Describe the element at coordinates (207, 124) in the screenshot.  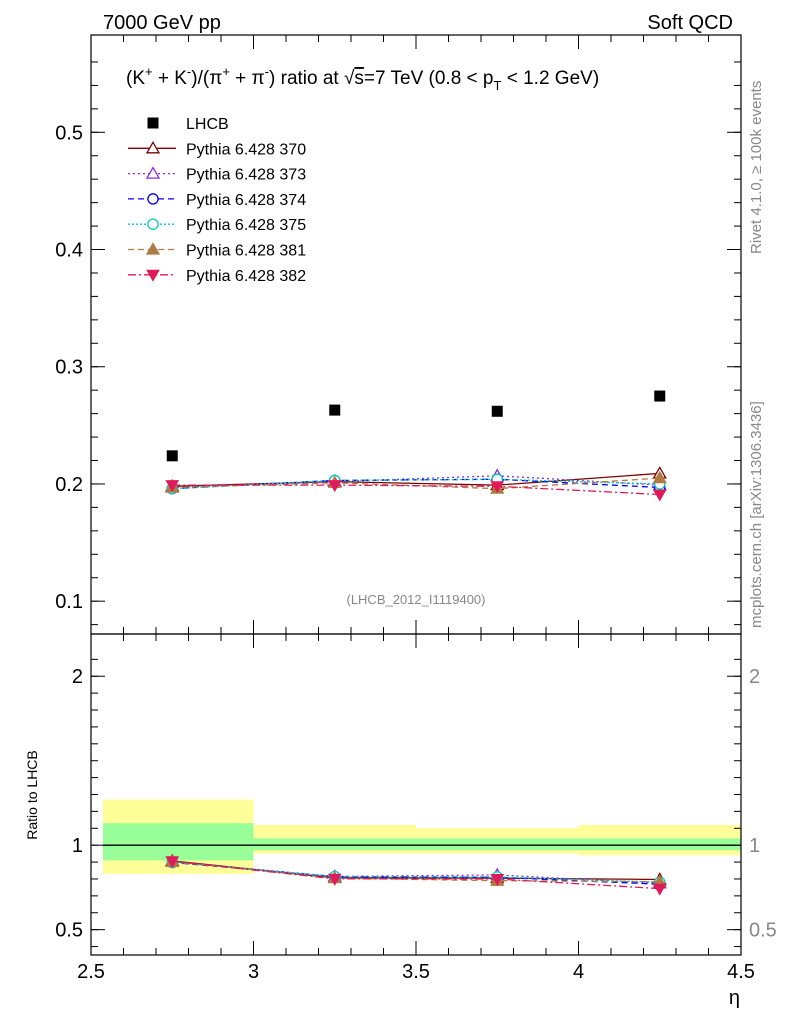
I see `legend-label-data: LHCB` at that location.